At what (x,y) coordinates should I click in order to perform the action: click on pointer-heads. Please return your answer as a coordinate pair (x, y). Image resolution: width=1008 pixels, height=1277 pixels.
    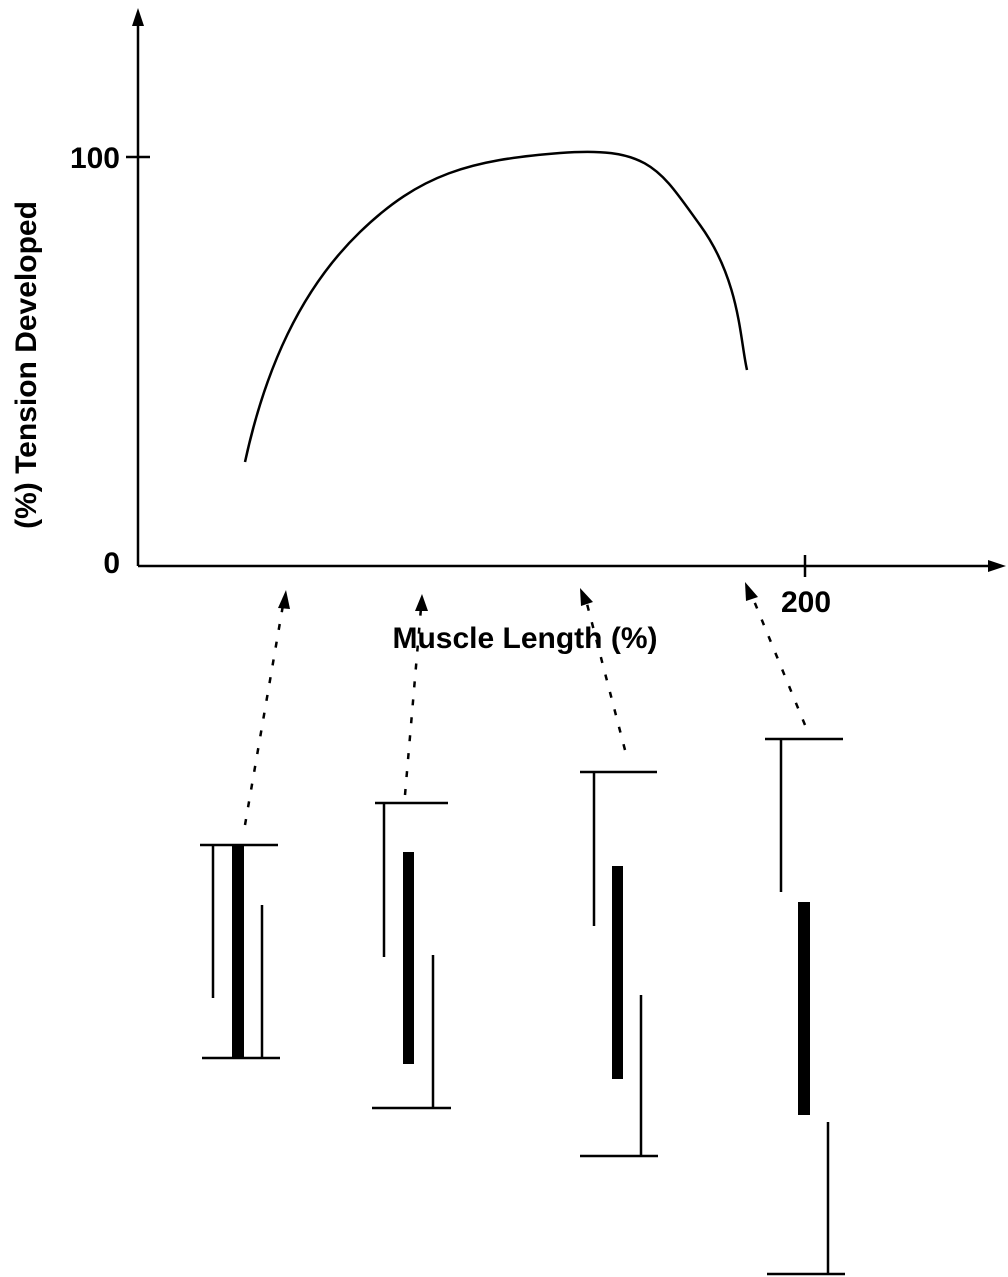
    Looking at the image, I should click on (518, 596).